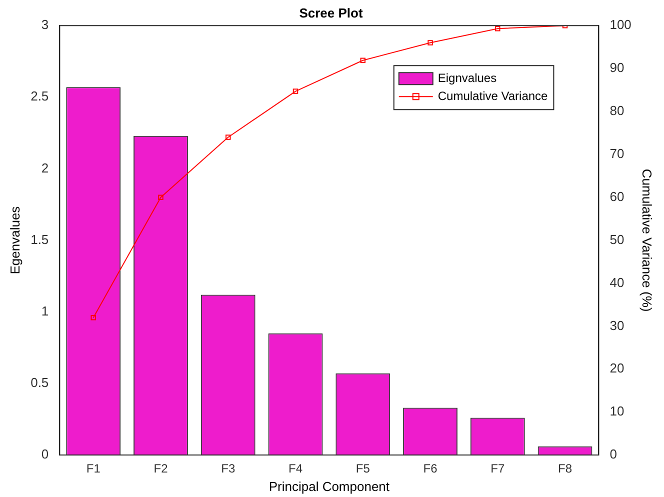 This screenshot has width=664, height=497. I want to click on y-tick-label: 0.5, so click(39, 382).